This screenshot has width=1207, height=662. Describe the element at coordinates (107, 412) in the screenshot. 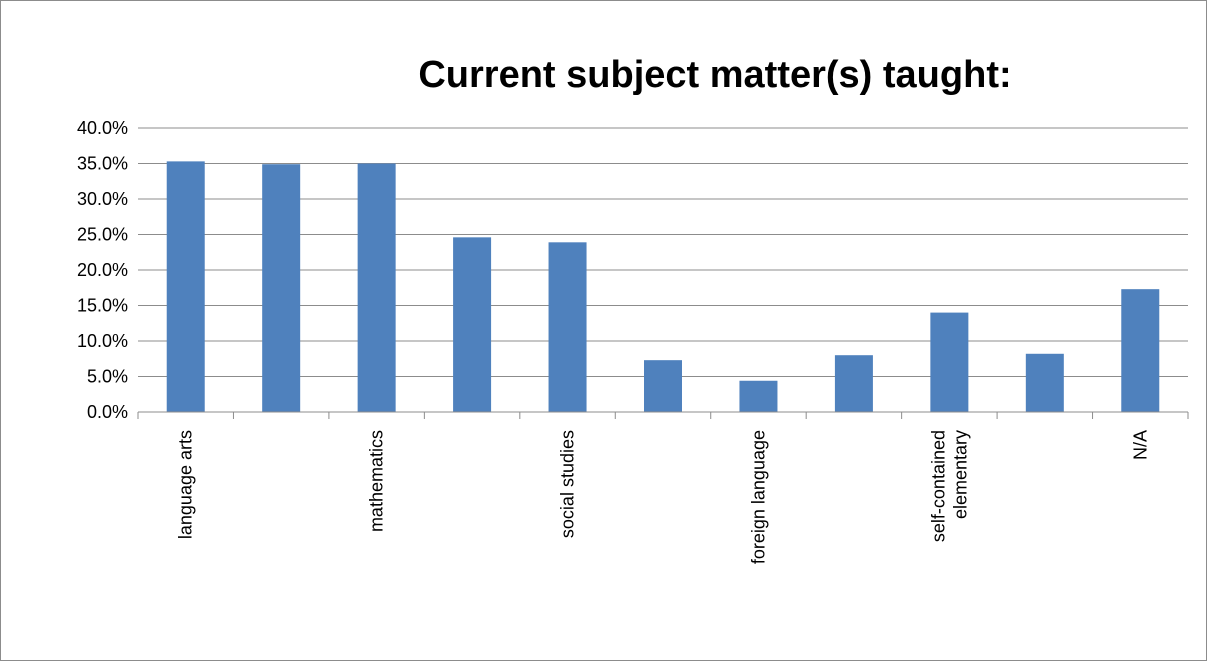

I see `y-tick-label: 0.0%` at that location.